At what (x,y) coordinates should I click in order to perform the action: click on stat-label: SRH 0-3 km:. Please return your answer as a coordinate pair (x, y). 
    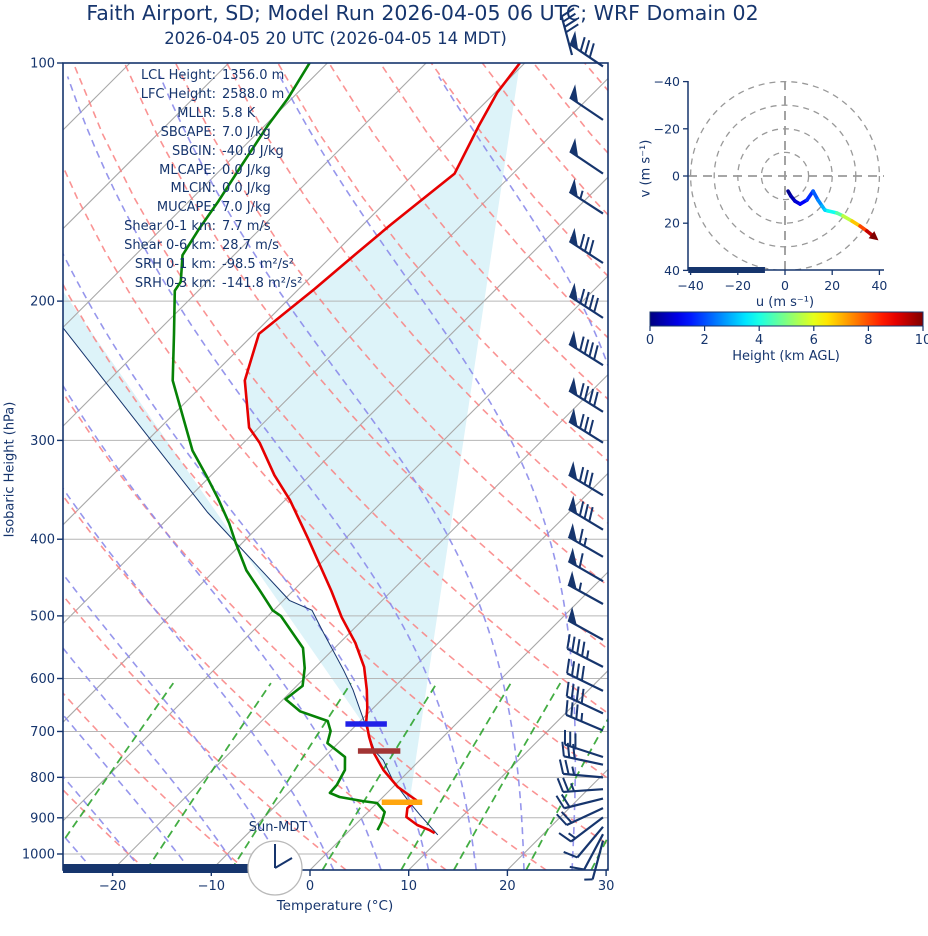
    Looking at the image, I should click on (175, 283).